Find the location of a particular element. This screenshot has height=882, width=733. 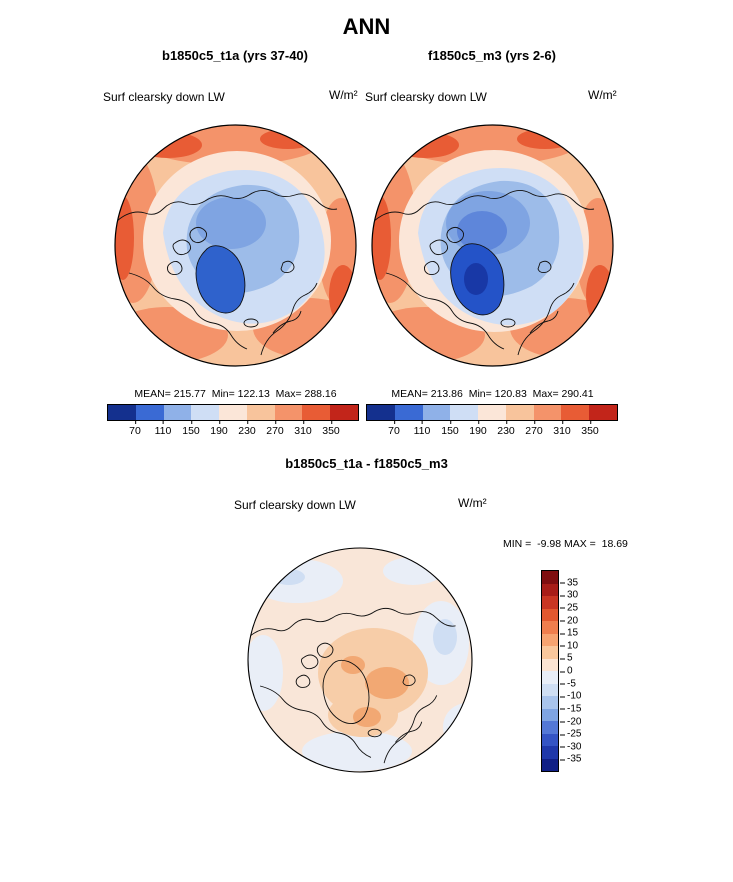

colorbar-tick-label: 35 is located at coordinates (569, 583).